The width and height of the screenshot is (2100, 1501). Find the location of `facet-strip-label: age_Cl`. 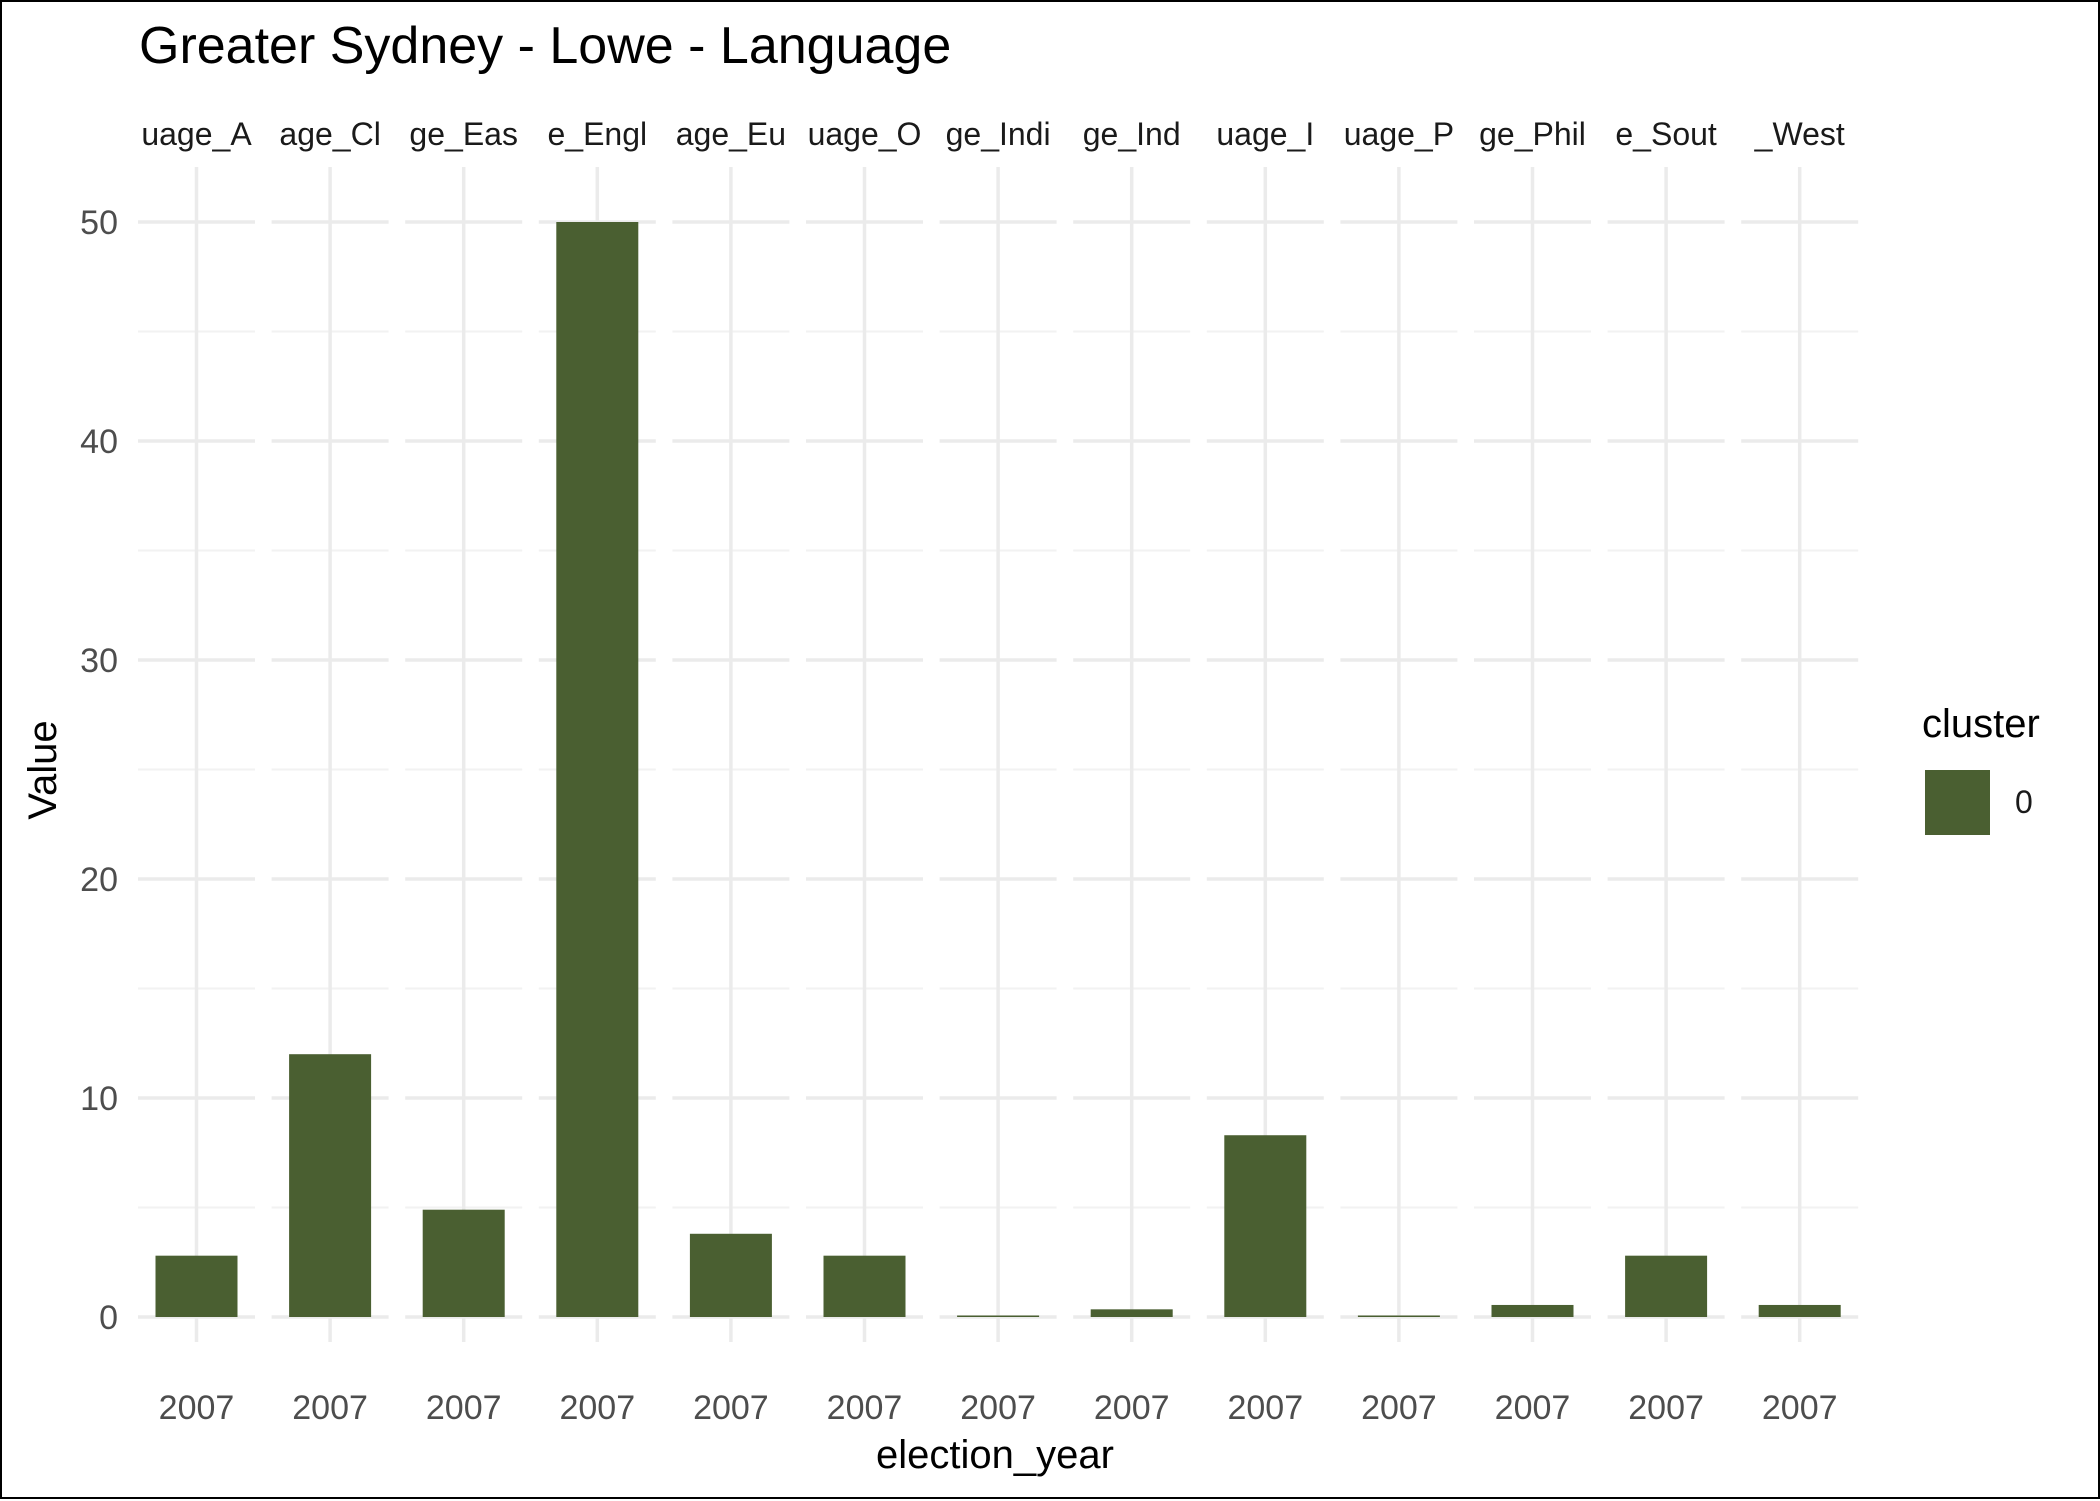

facet-strip-label: age_Cl is located at coordinates (329, 134).